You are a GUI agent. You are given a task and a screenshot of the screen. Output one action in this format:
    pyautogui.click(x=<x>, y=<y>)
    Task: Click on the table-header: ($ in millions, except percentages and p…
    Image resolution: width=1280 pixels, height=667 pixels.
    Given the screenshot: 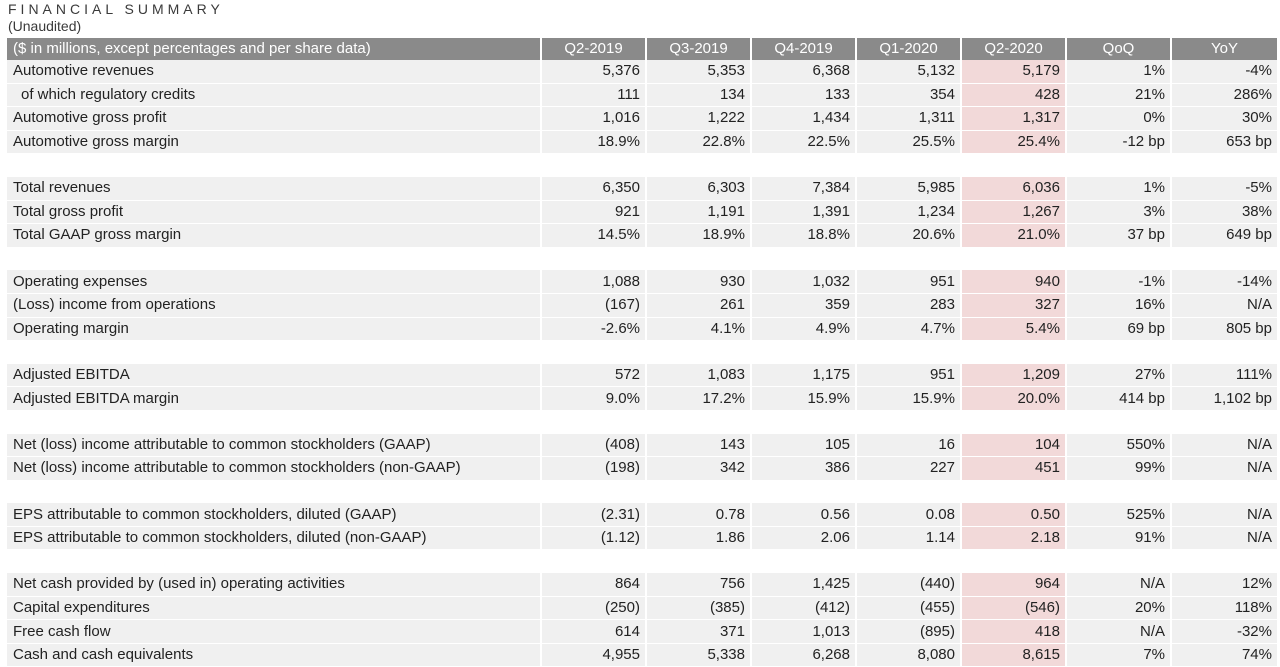 What is the action you would take?
    pyautogui.click(x=642, y=49)
    